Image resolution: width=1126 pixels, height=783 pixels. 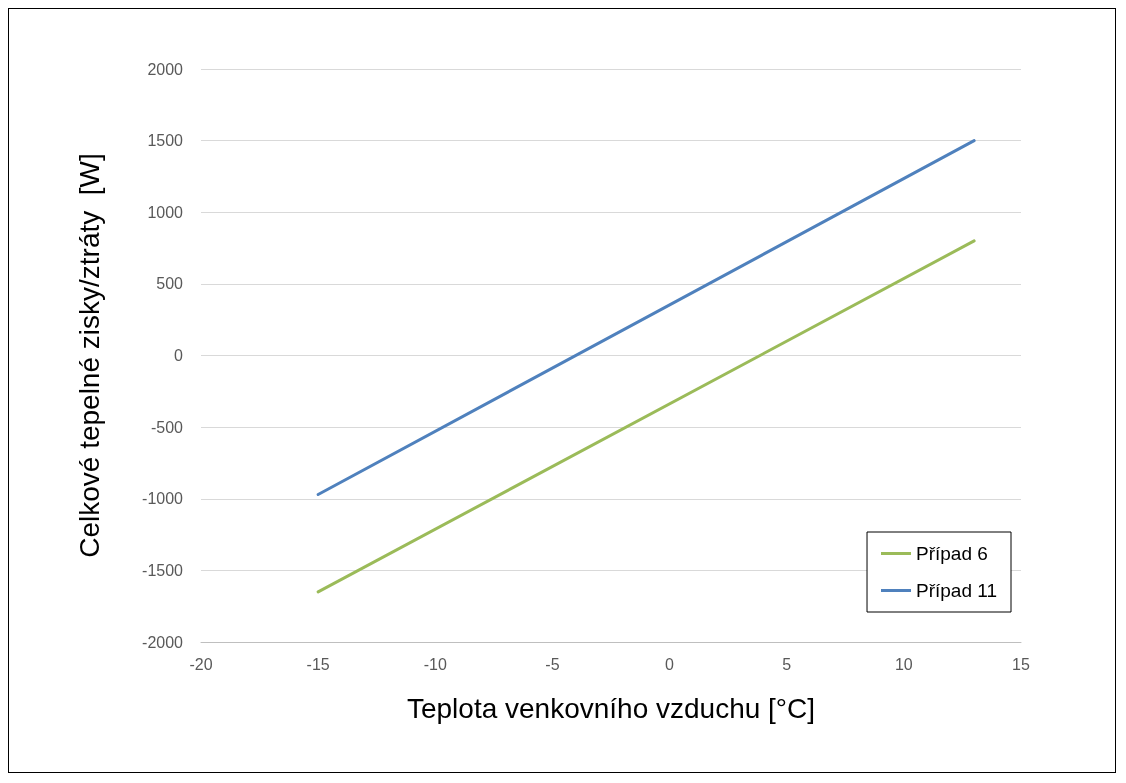 I want to click on y-tick-label: 2000, so click(x=165, y=69).